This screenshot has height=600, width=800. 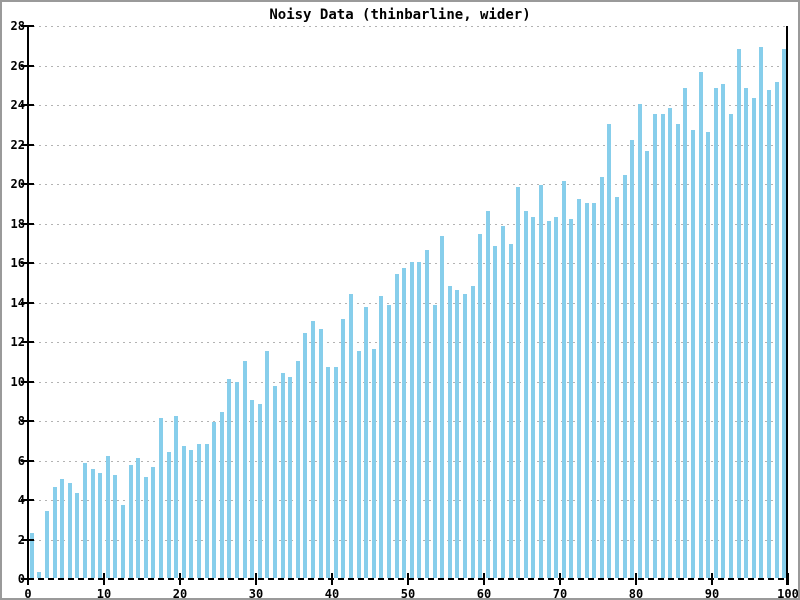 What do you see at coordinates (180, 593) in the screenshot?
I see `x-tick-label: 20` at bounding box center [180, 593].